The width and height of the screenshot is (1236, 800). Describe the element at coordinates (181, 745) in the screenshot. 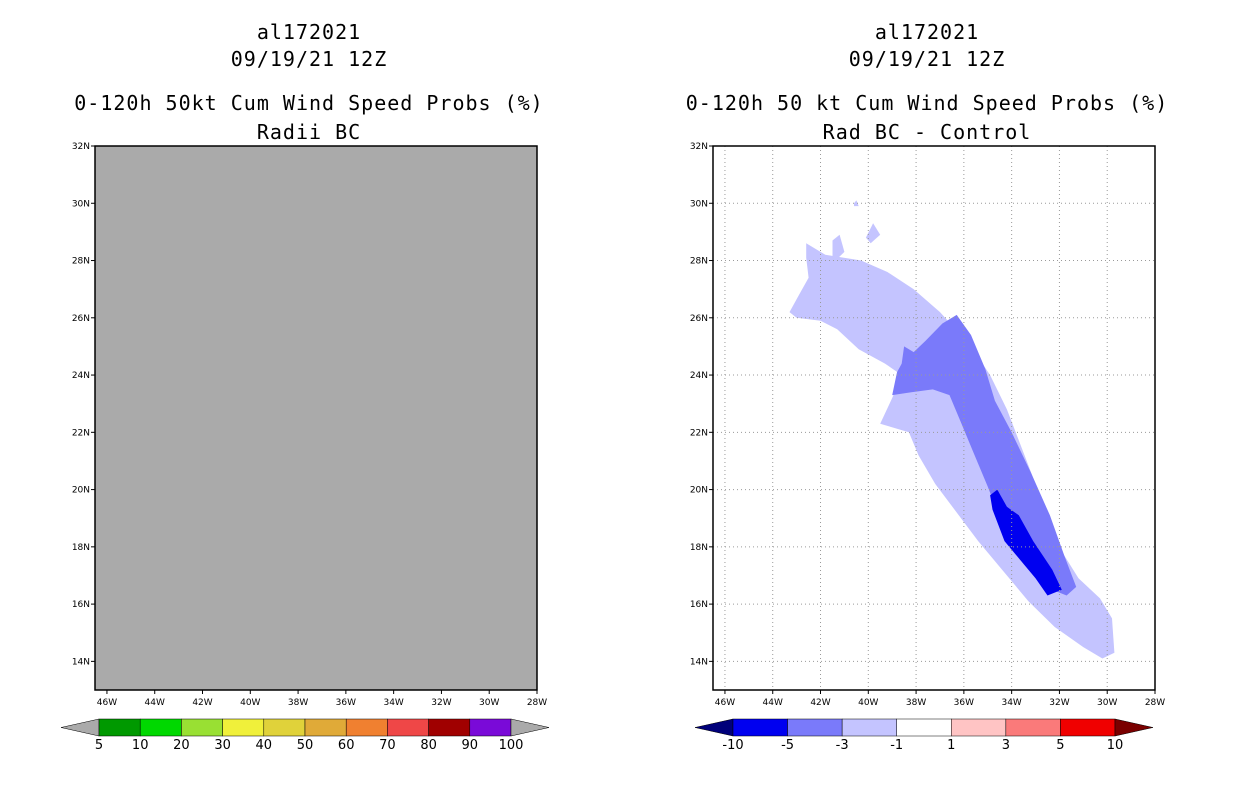

I see `colorbar-level-label: 20` at that location.